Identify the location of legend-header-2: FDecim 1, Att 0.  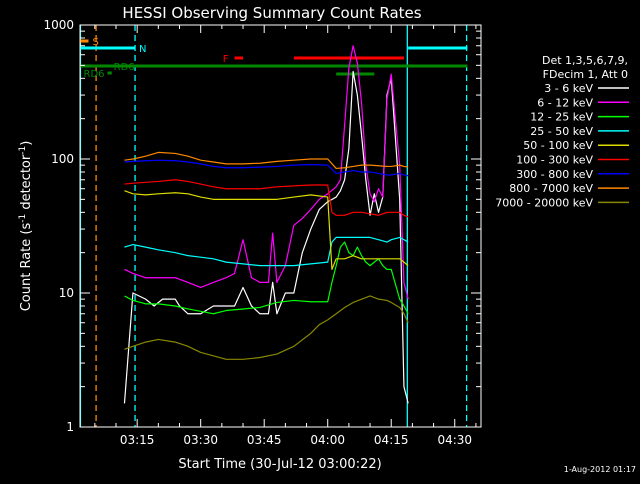
(585, 74).